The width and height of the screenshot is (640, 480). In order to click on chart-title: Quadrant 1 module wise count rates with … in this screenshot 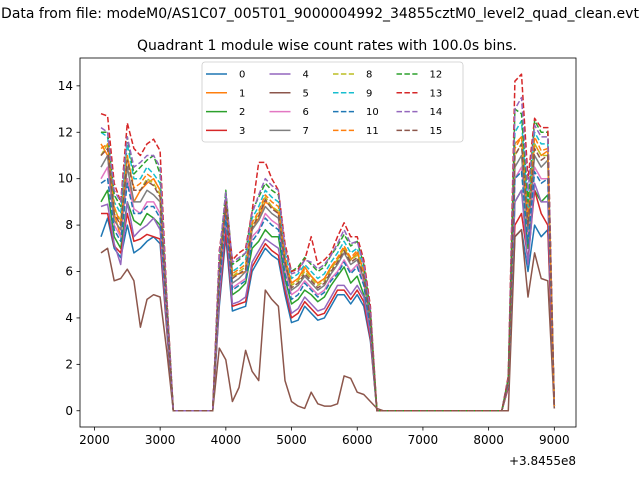, I will do `click(327, 46)`.